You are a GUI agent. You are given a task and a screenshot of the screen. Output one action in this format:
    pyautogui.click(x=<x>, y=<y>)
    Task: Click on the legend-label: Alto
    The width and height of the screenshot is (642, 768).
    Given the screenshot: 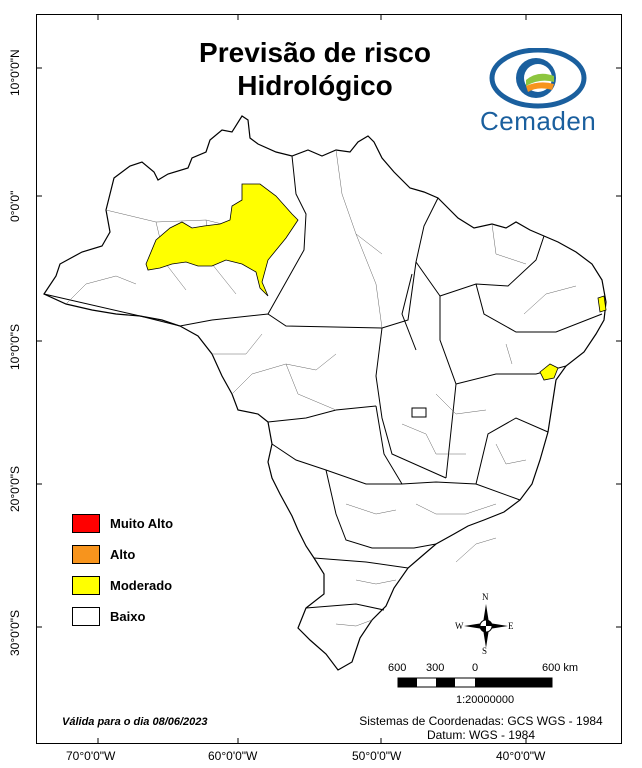 What is the action you would take?
    pyautogui.click(x=123, y=554)
    